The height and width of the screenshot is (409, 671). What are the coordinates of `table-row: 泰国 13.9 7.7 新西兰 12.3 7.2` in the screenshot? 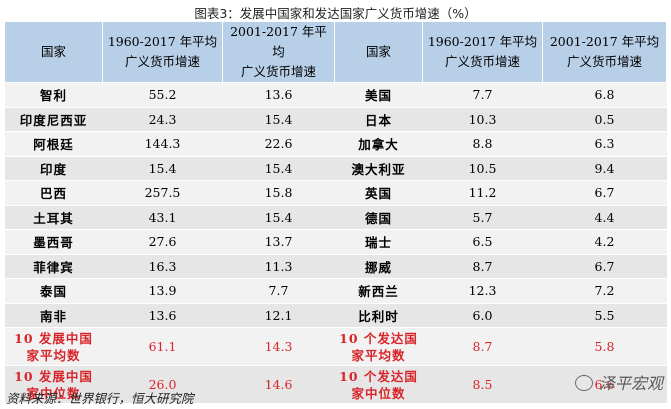 It's located at (335, 291).